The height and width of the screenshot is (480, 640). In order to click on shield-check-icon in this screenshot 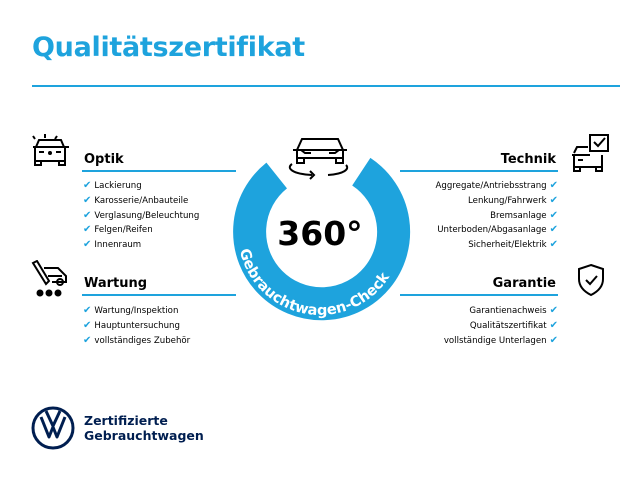, I will do `click(591, 280)`.